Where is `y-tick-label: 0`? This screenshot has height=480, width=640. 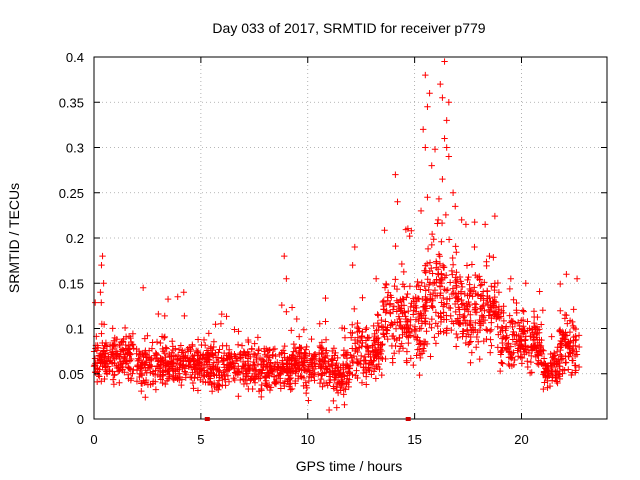 y-tick-label: 0 is located at coordinates (80, 419).